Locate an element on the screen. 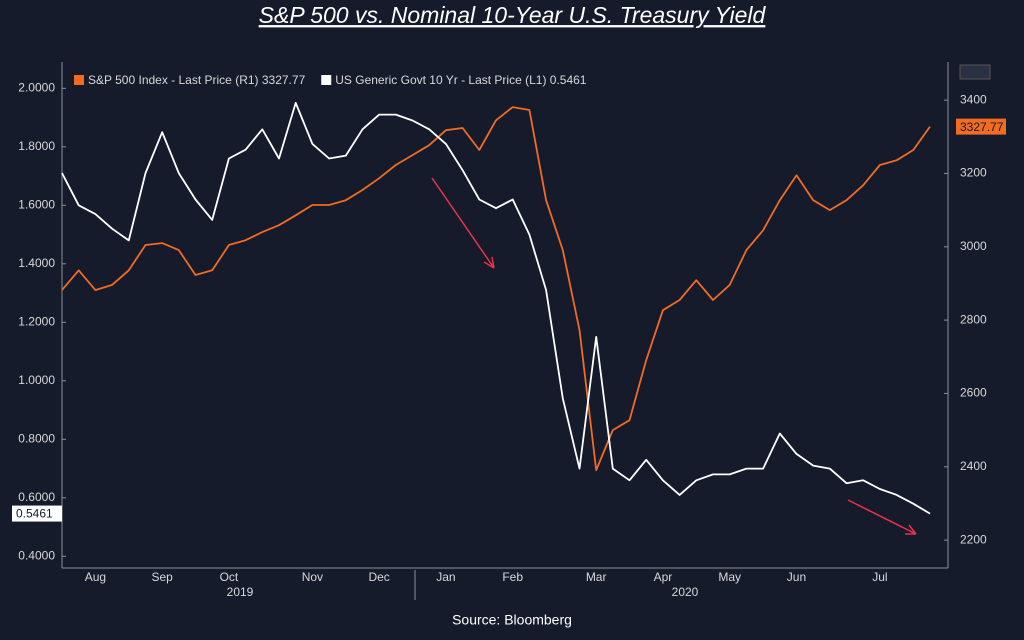 The width and height of the screenshot is (1024, 640). y2-tick-label: 3400 is located at coordinates (973, 99).